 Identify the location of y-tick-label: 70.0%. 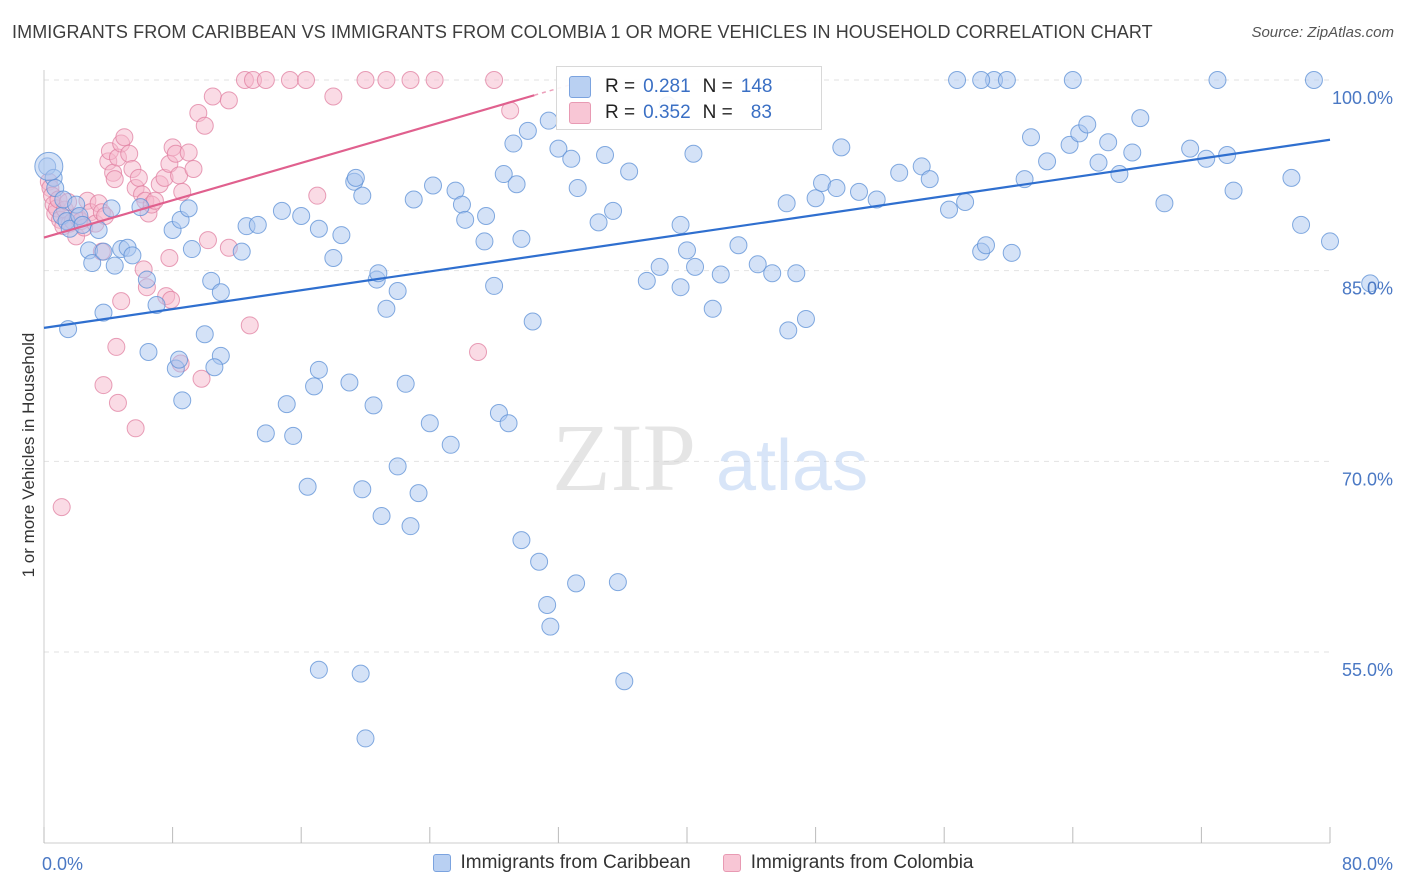
(1367, 479).